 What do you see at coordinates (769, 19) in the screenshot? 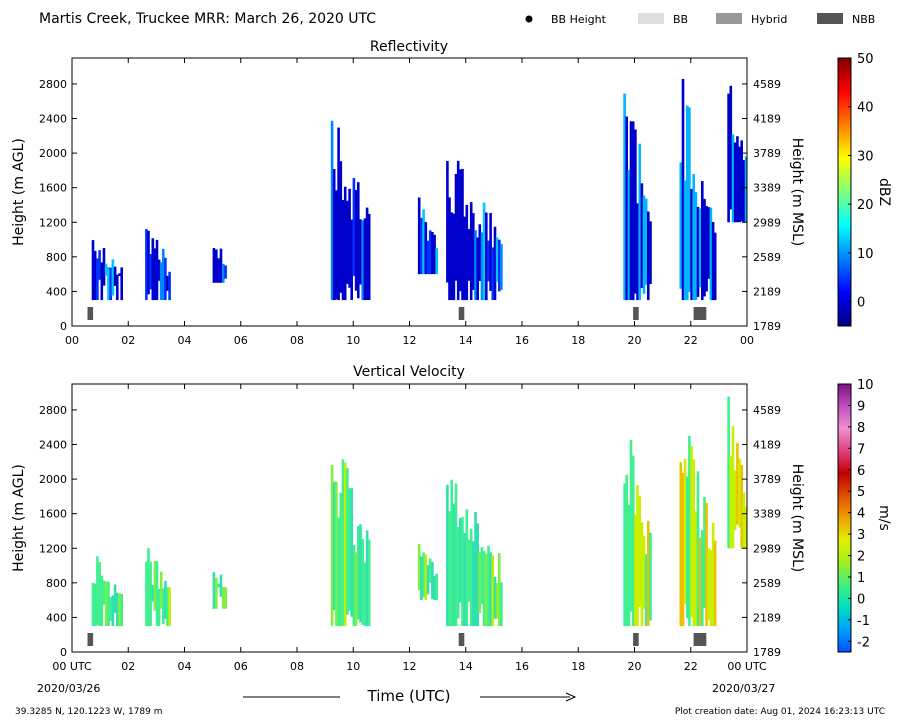
I see `legend-hybrid-label: Hybrid` at bounding box center [769, 19].